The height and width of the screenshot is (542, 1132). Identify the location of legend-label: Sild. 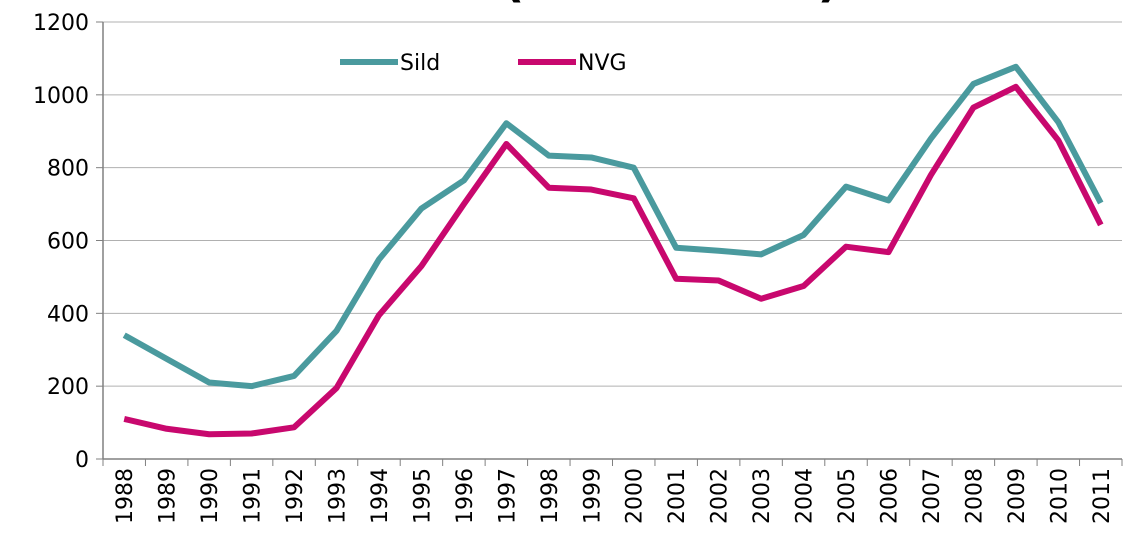
(420, 63).